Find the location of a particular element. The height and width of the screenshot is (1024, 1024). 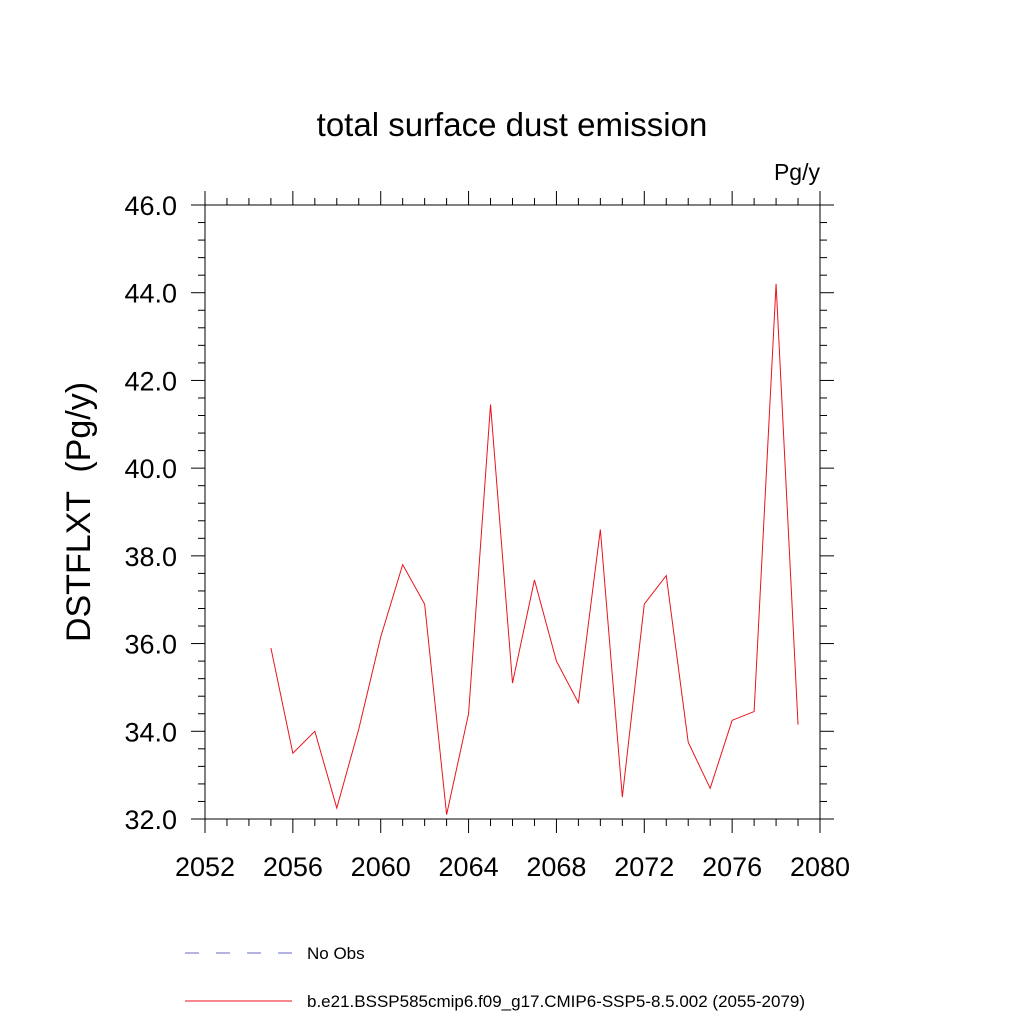

y-tick-label: 44.0 is located at coordinates (150, 294).